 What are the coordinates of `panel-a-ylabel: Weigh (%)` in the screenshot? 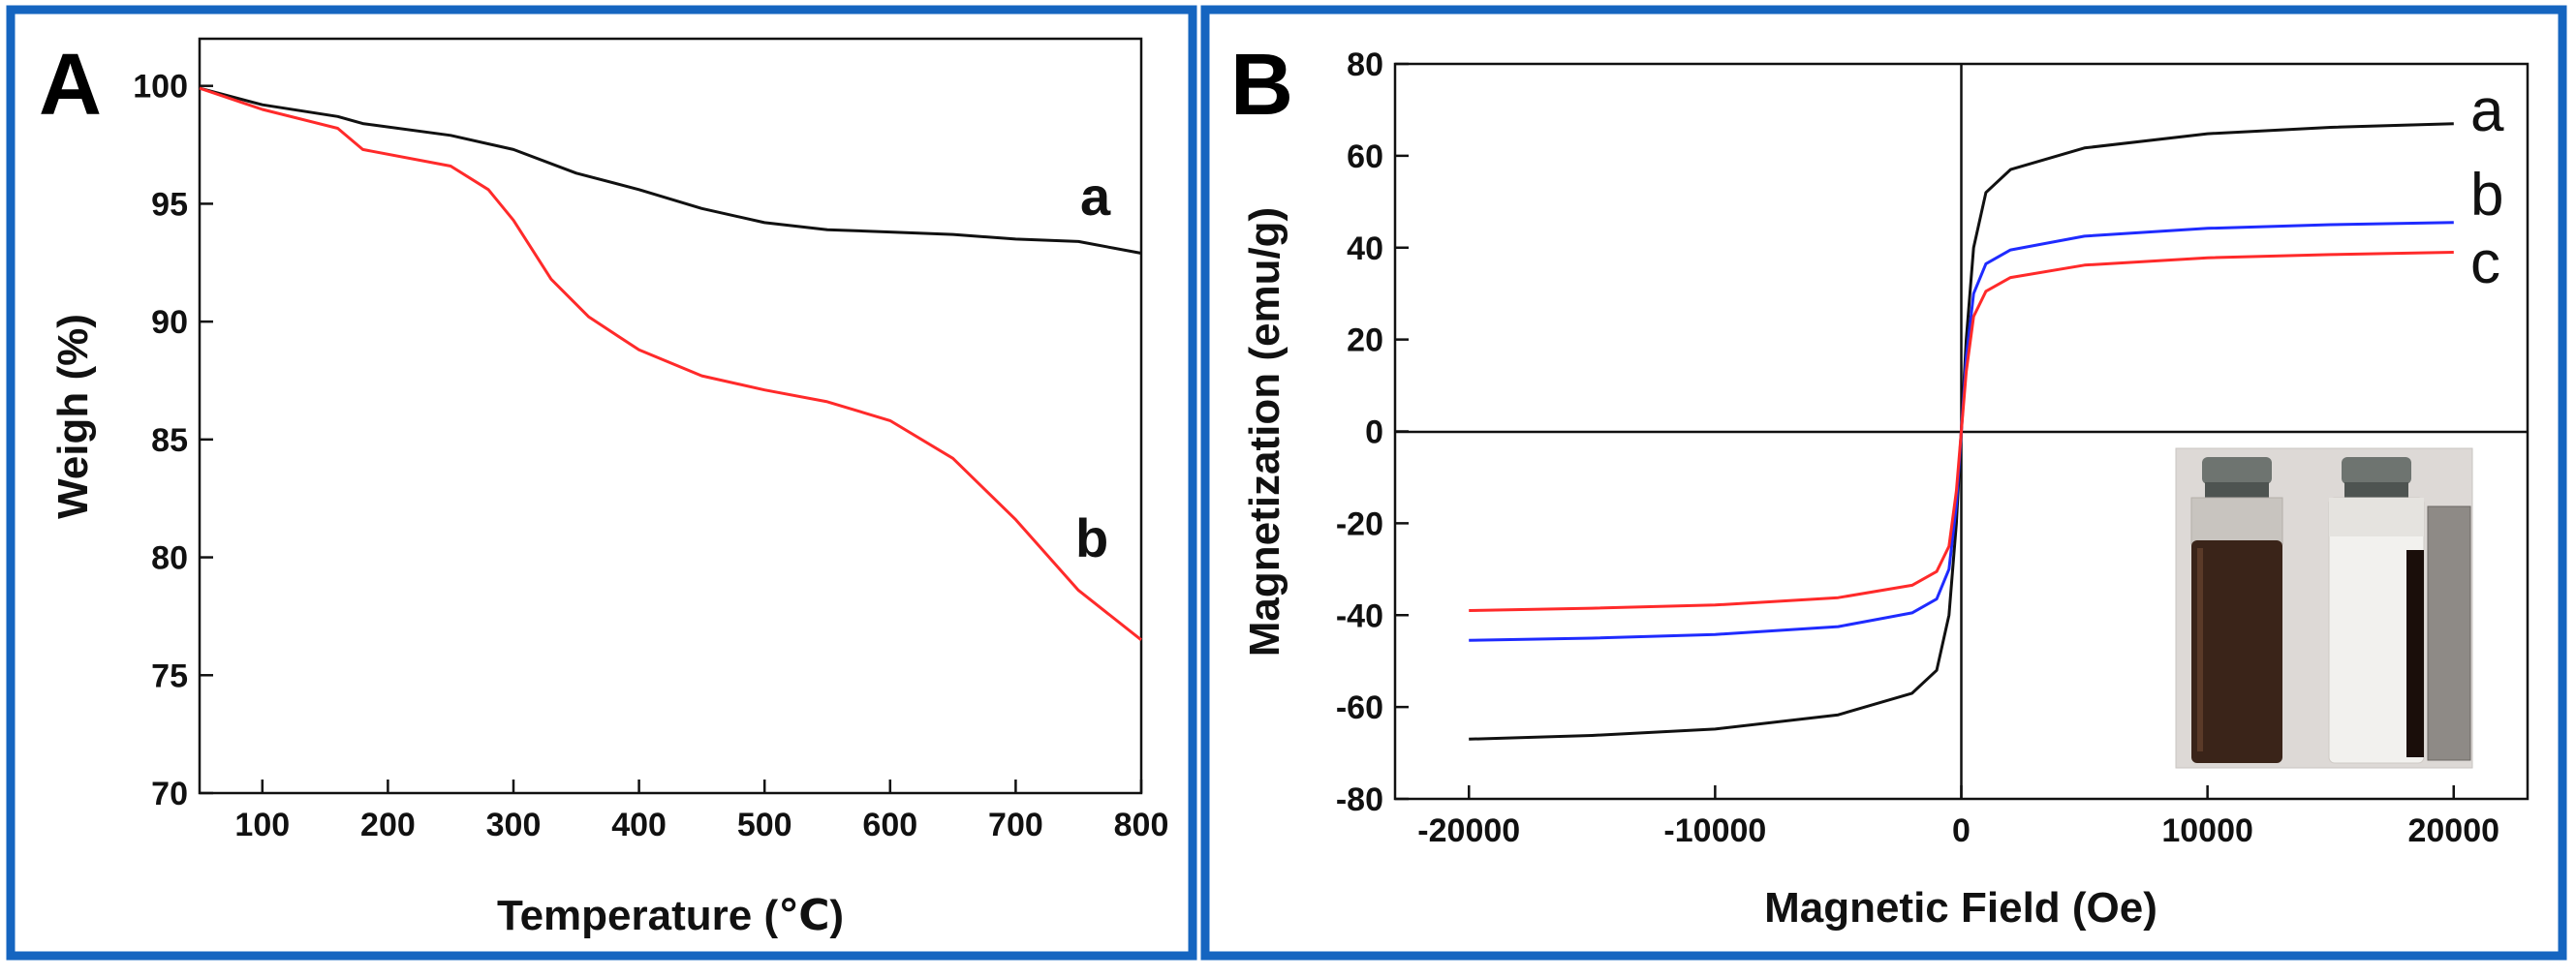 It's located at (73, 416).